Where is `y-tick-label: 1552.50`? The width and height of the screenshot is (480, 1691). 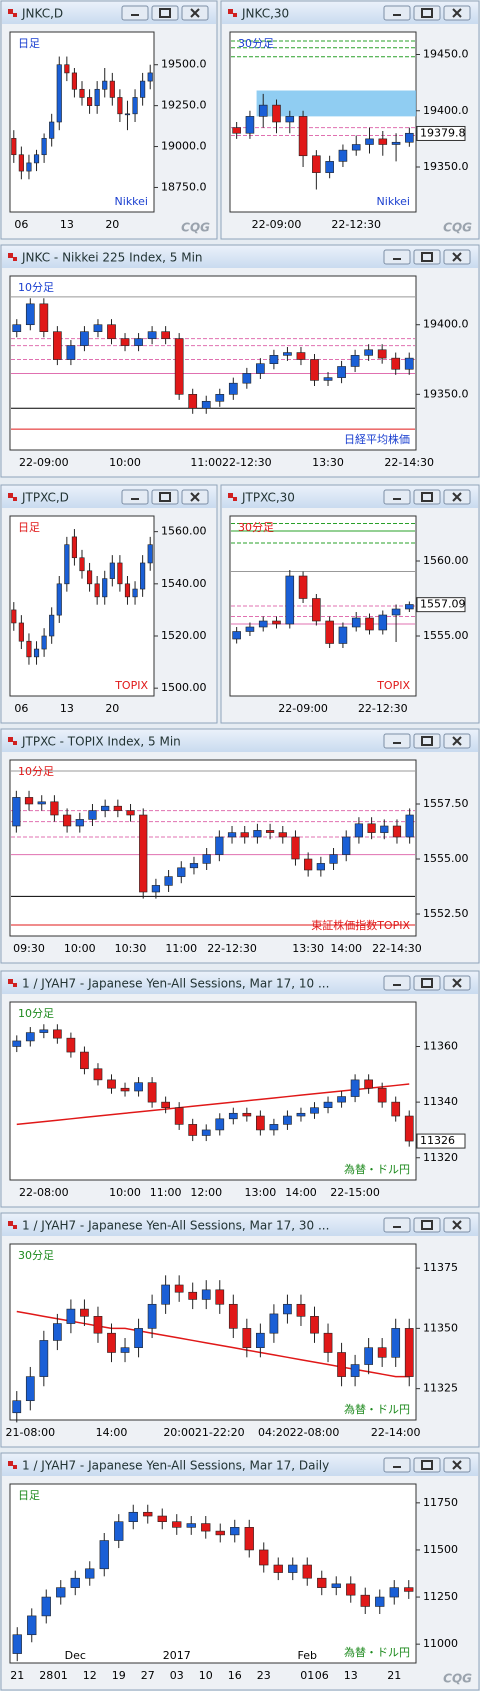 y-tick-label: 1552.50 is located at coordinates (446, 913).